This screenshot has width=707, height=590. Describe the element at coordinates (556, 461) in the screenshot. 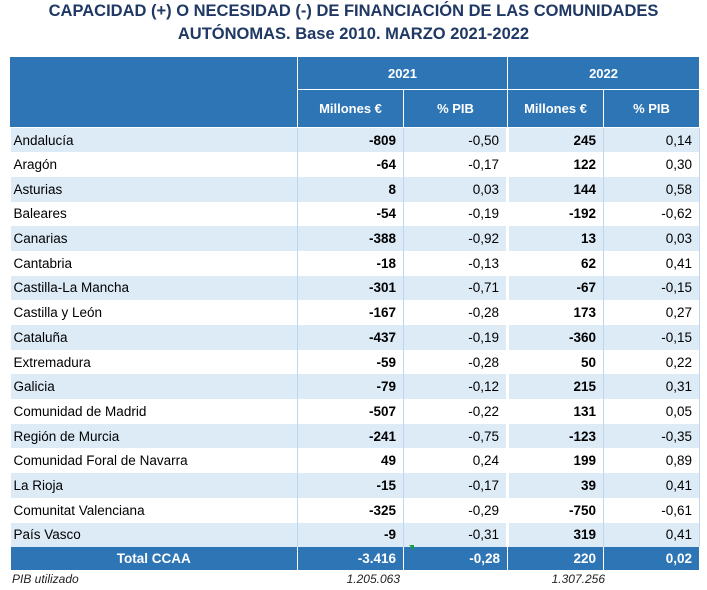

I see `millones-2022-cell: 199` at that location.